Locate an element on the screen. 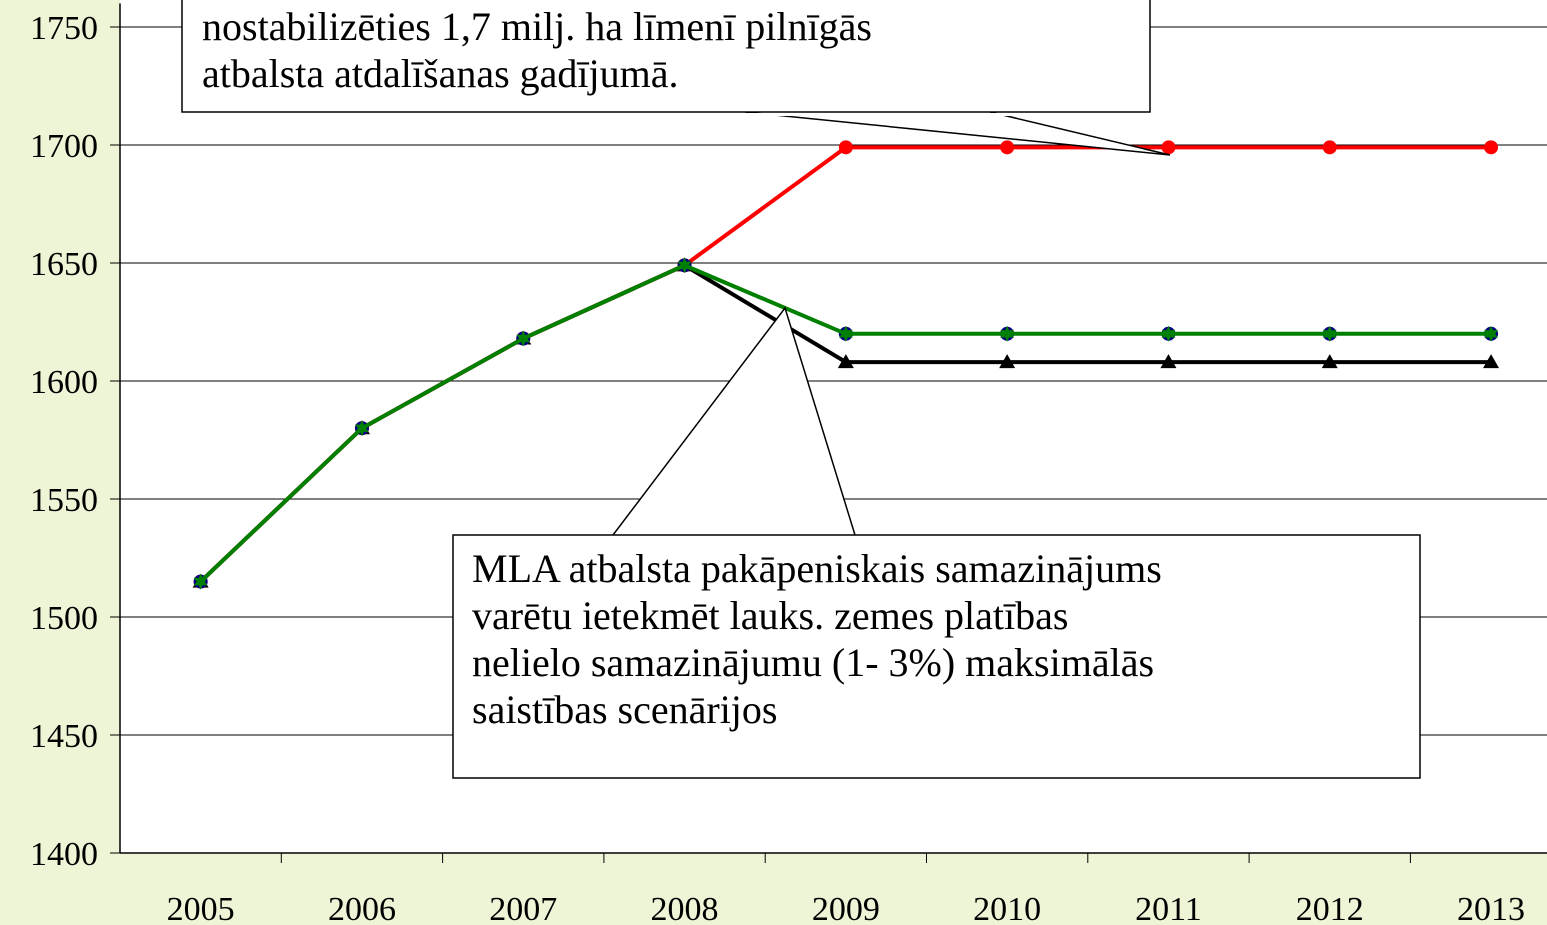  x-tick-label: 2013 is located at coordinates (1491, 908).